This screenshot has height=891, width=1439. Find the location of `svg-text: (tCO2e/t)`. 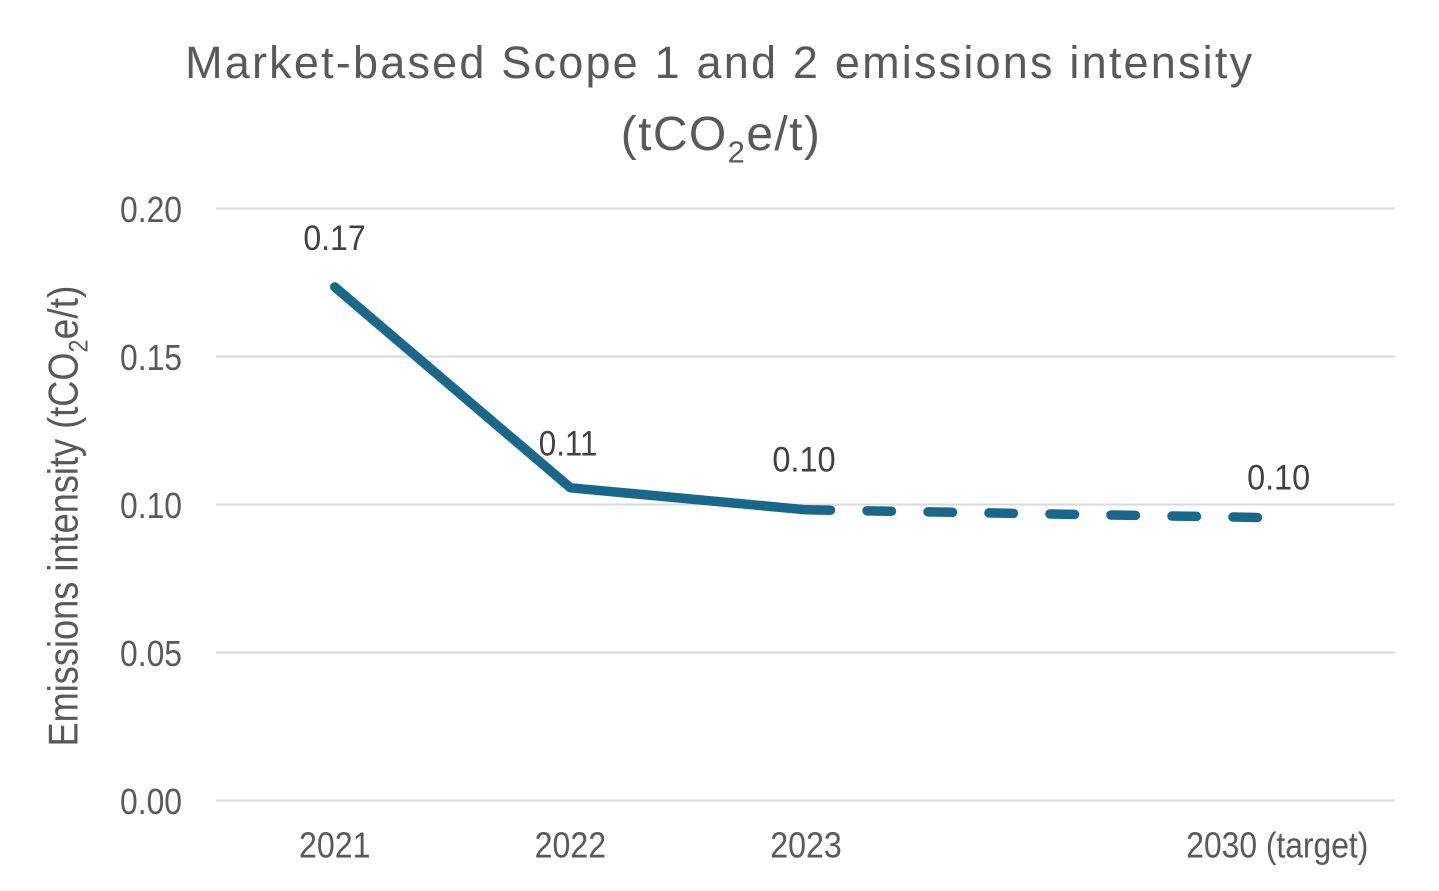

svg-text: (tCO2e/t) is located at coordinates (721, 139).